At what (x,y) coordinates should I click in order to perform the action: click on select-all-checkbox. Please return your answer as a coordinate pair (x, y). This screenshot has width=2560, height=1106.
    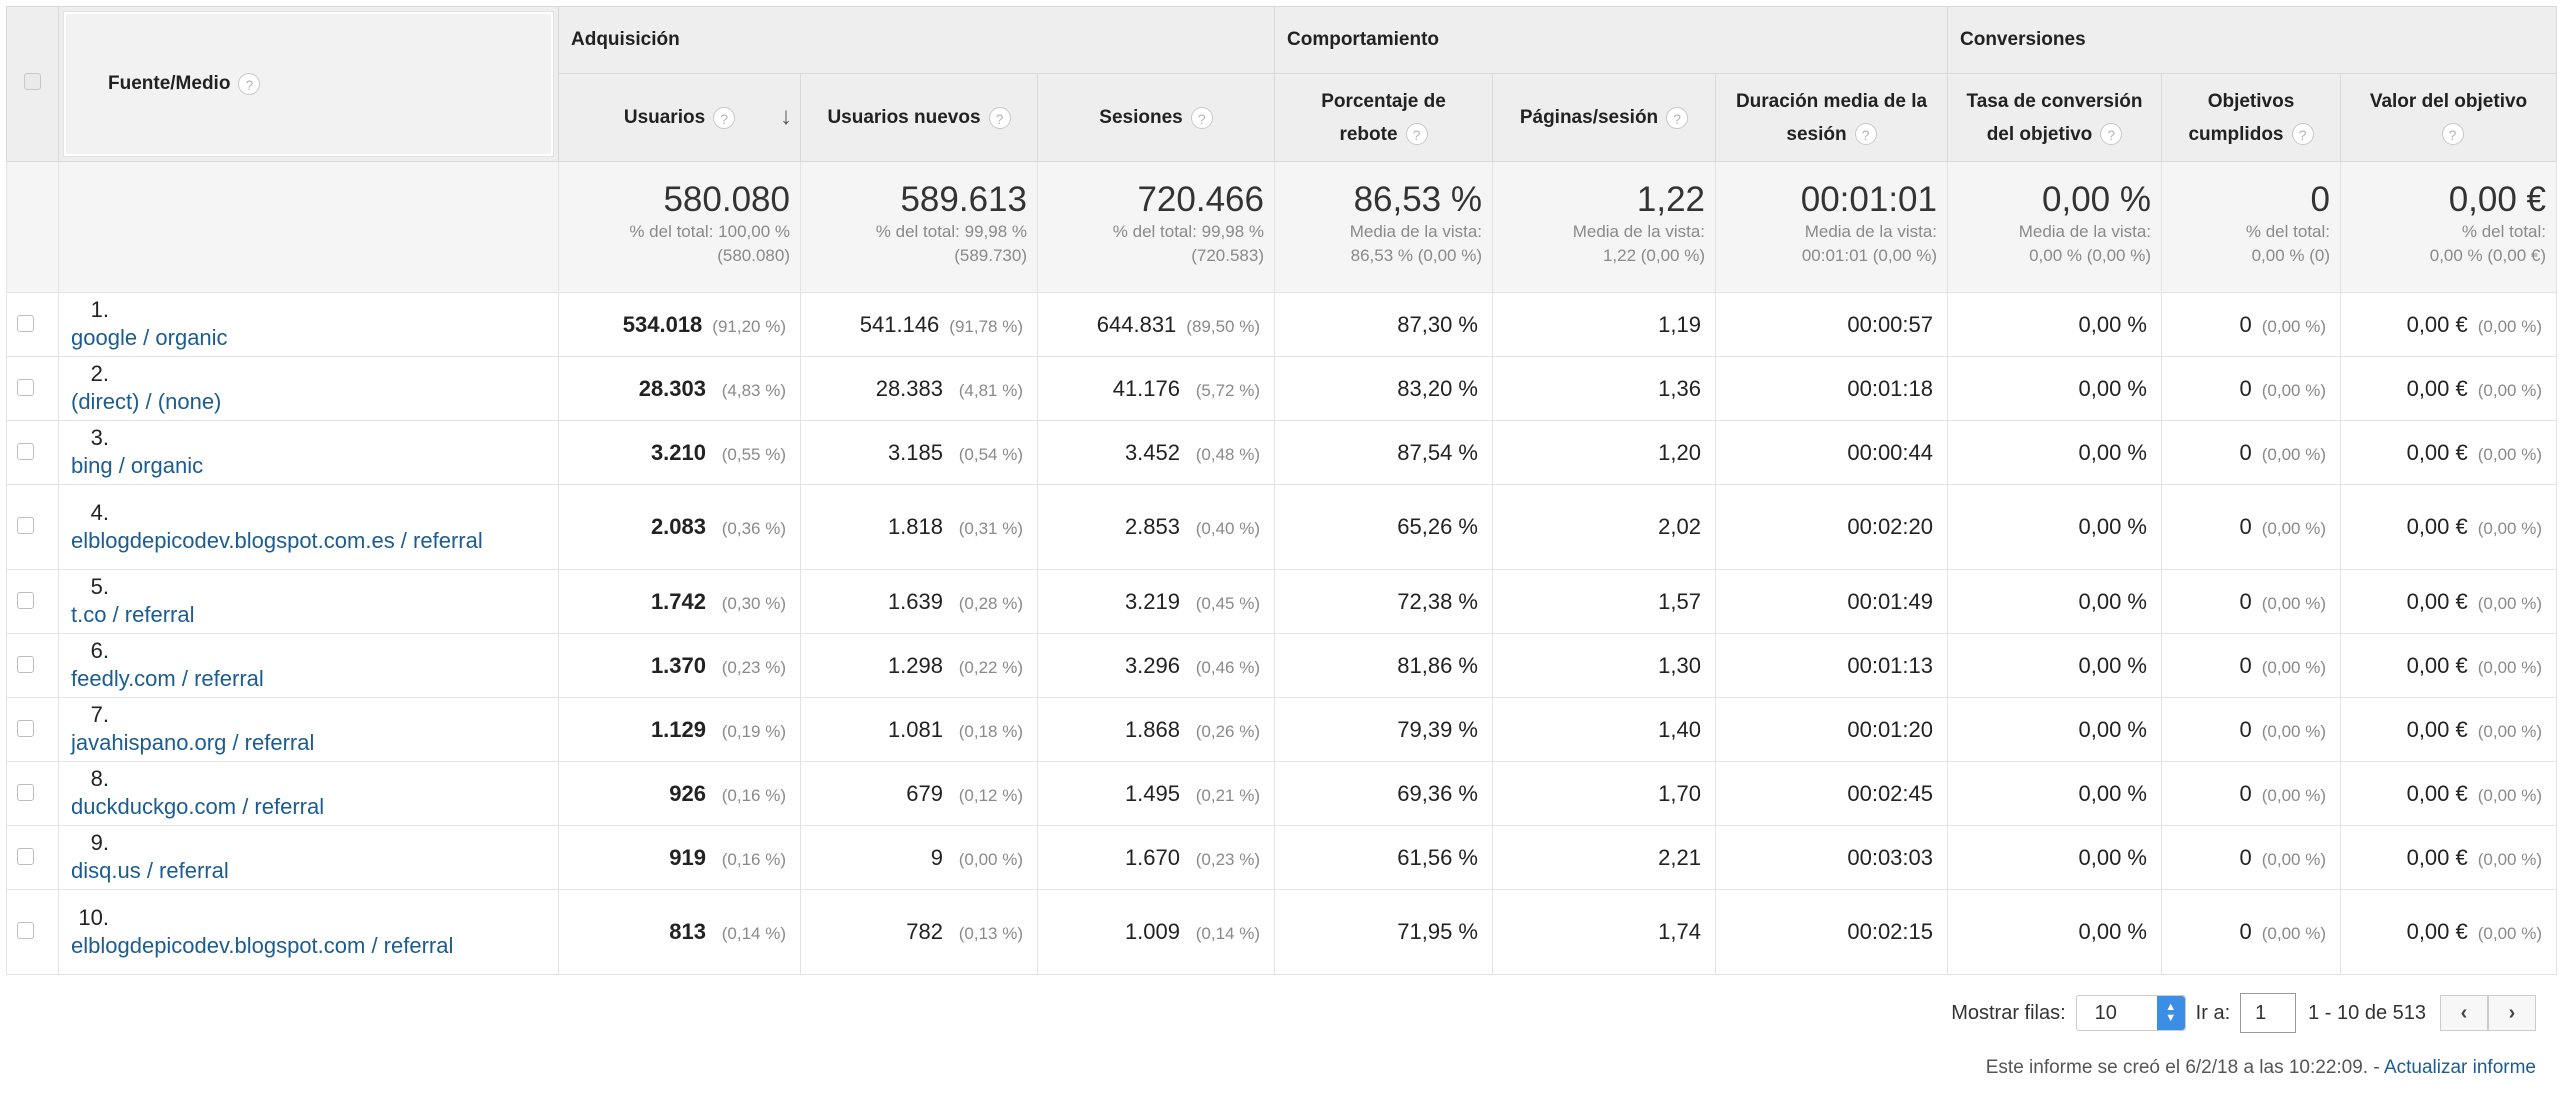
    Looking at the image, I should click on (32, 81).